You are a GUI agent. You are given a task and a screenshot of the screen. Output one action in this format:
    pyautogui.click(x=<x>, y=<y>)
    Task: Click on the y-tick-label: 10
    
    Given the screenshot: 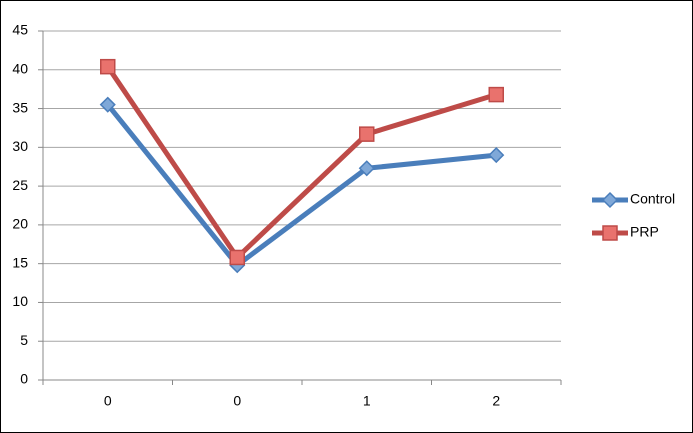 What is the action you would take?
    pyautogui.click(x=20, y=301)
    